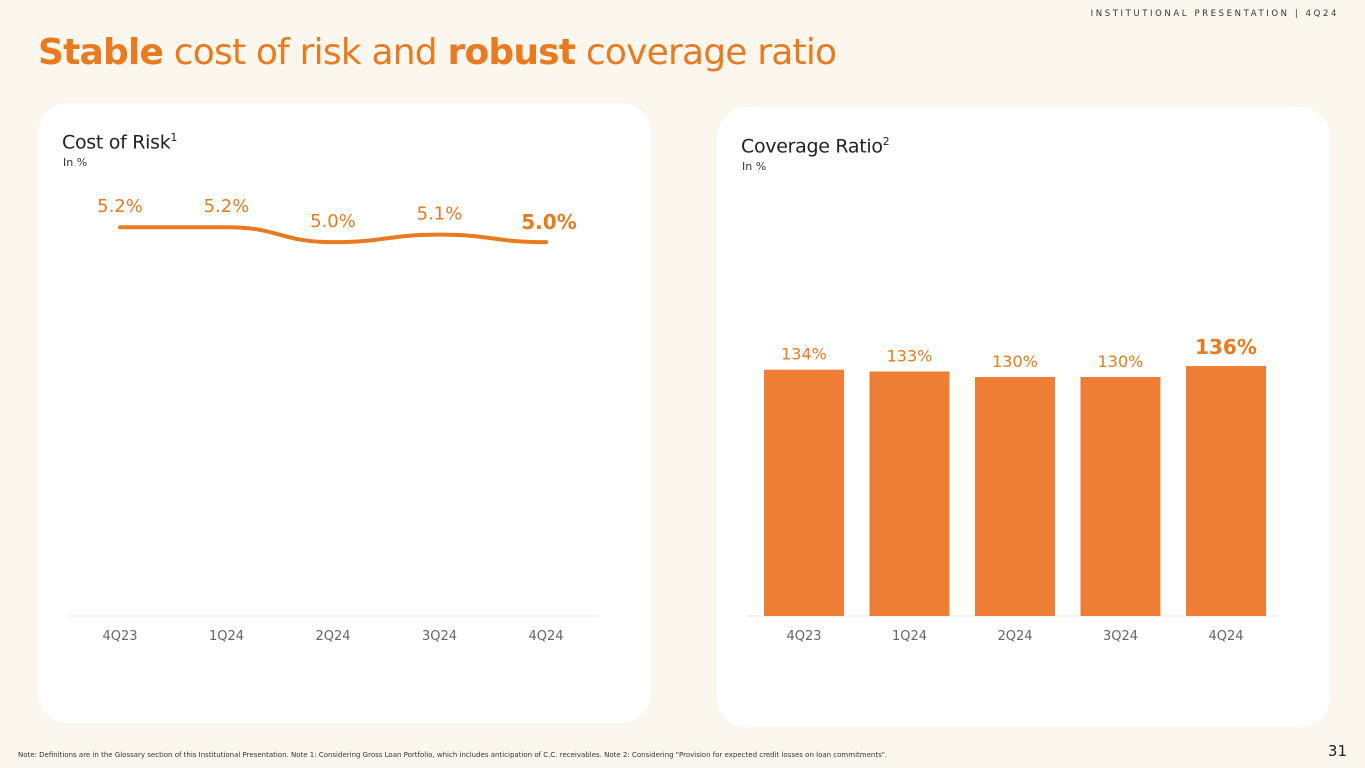 The image size is (1365, 768). What do you see at coordinates (333, 235) in the screenshot?
I see `cost-of-risk-line` at bounding box center [333, 235].